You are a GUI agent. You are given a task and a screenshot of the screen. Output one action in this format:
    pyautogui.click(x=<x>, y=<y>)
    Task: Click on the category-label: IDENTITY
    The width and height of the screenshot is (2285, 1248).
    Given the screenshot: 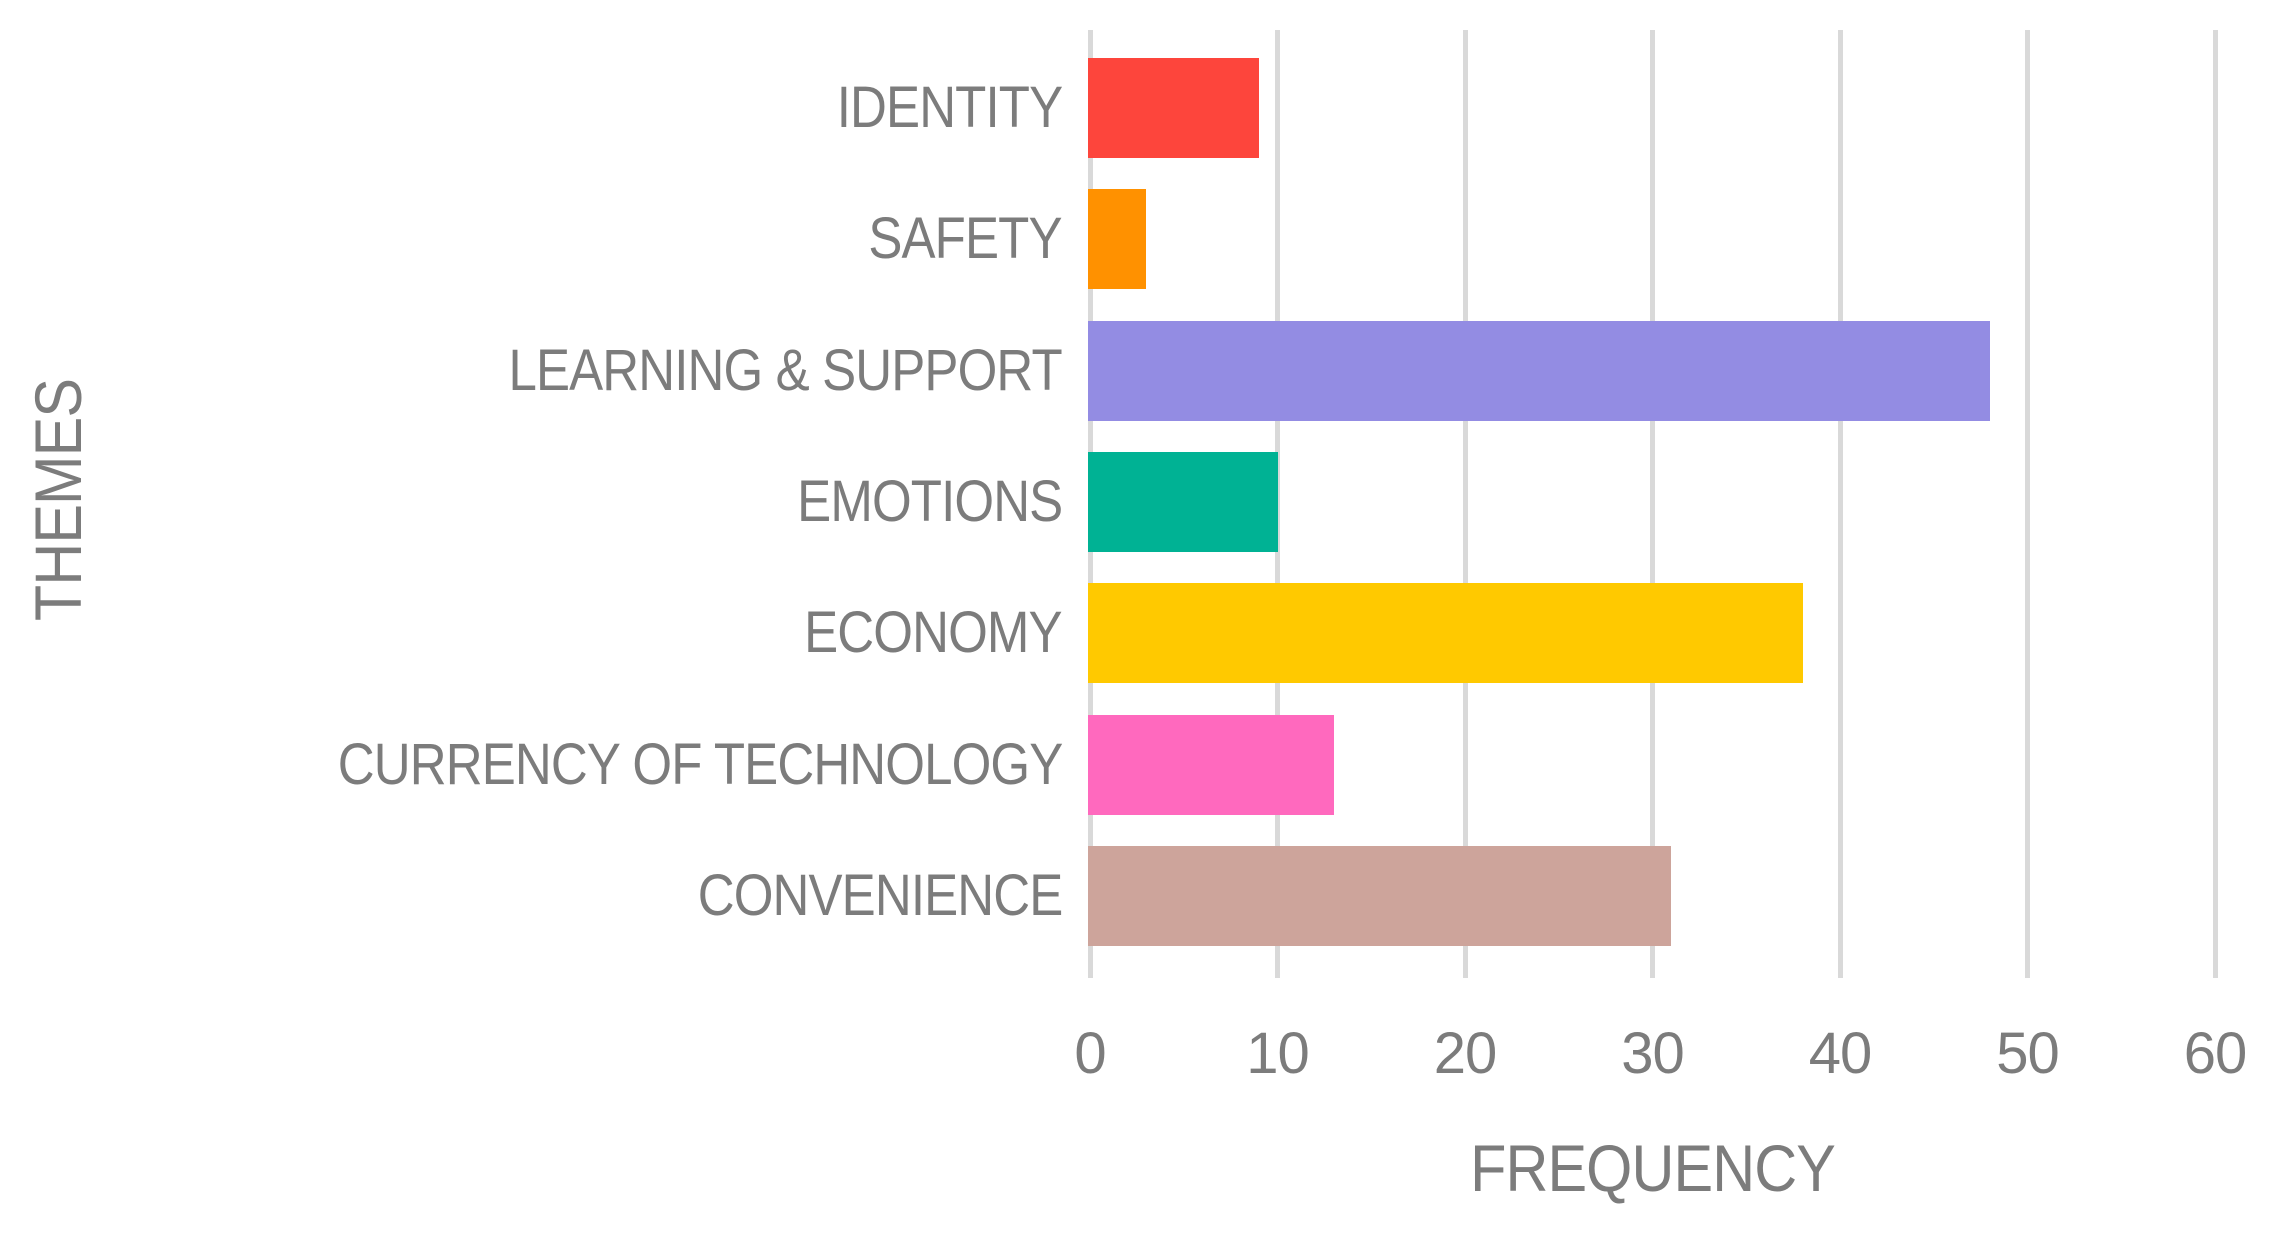 What is the action you would take?
    pyautogui.click(x=949, y=107)
    